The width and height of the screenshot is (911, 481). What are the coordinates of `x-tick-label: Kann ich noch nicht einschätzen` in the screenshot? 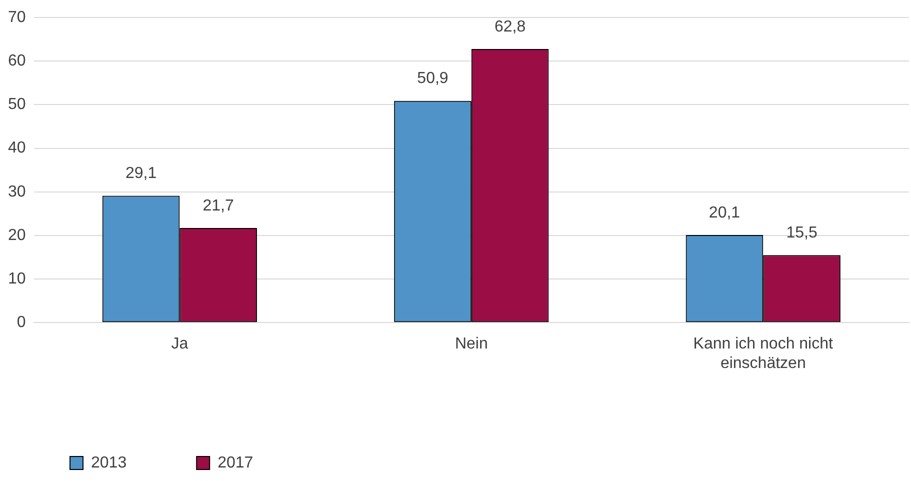 It's located at (763, 354).